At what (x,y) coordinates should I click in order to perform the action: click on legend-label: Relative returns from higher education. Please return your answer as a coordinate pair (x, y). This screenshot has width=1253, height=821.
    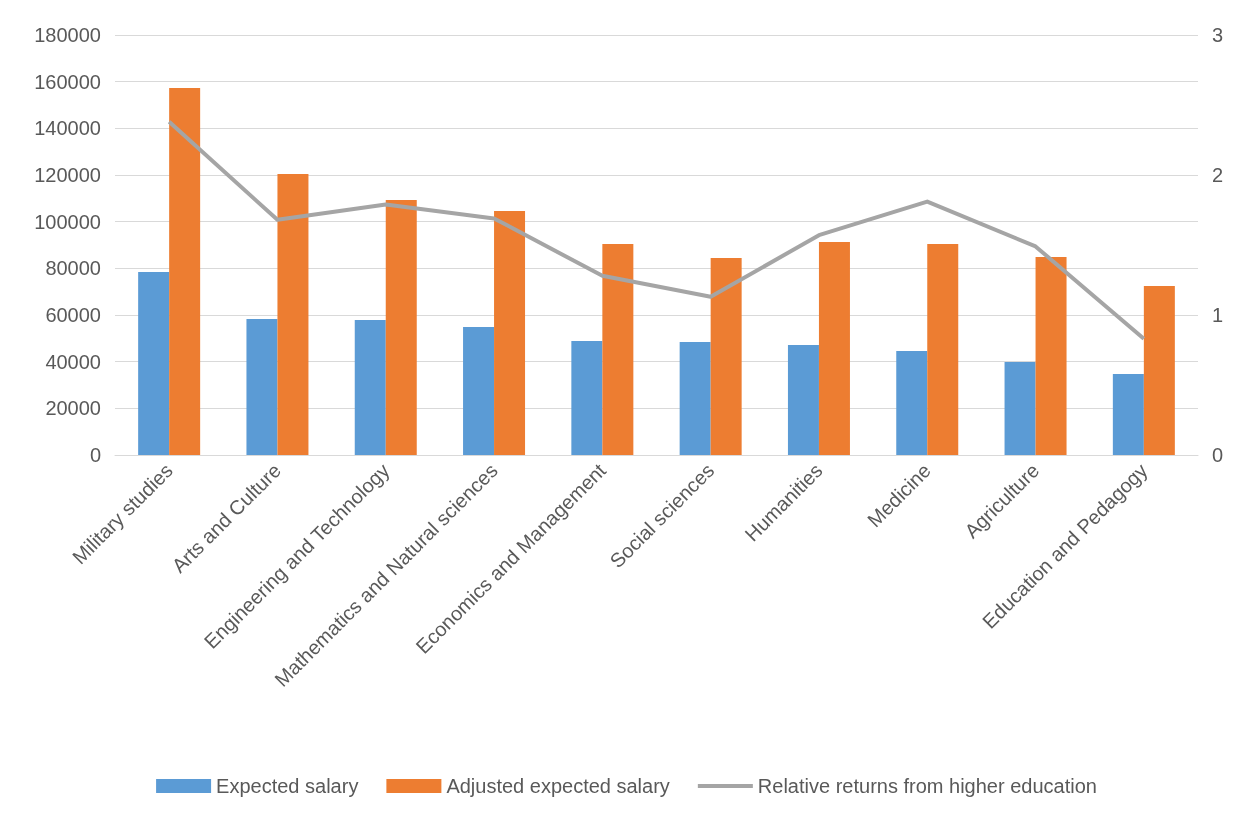
    Looking at the image, I should click on (927, 786).